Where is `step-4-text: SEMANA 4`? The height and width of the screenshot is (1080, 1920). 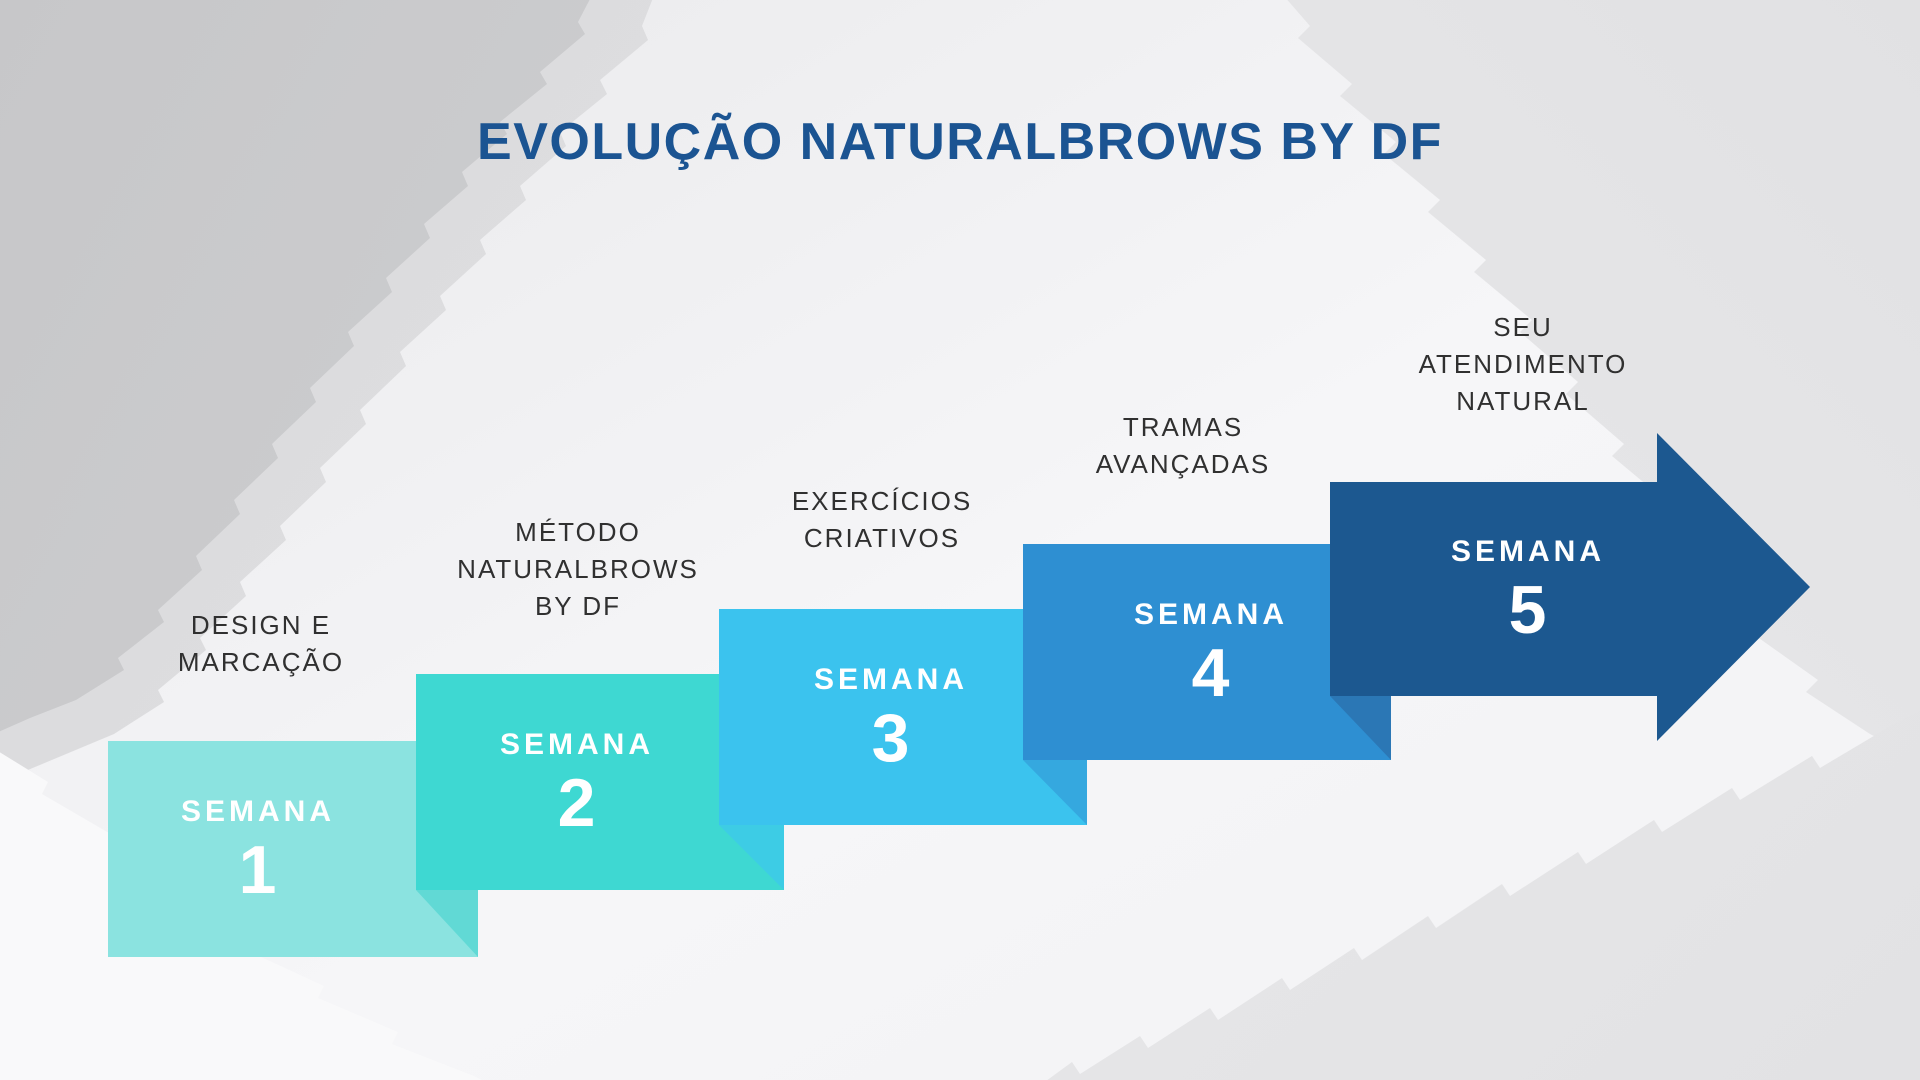
step-4-text: SEMANA 4 is located at coordinates (1211, 652).